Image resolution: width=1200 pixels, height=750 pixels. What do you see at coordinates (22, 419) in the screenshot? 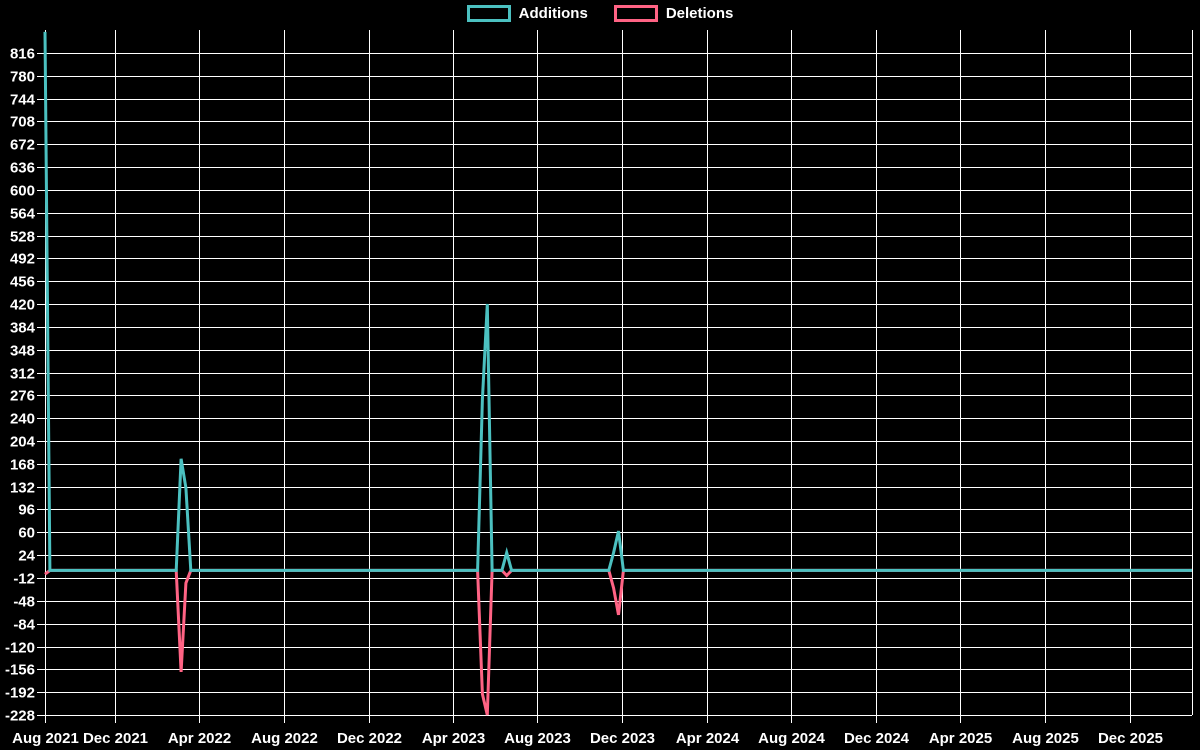
I see `y-tick-label: 240` at bounding box center [22, 419].